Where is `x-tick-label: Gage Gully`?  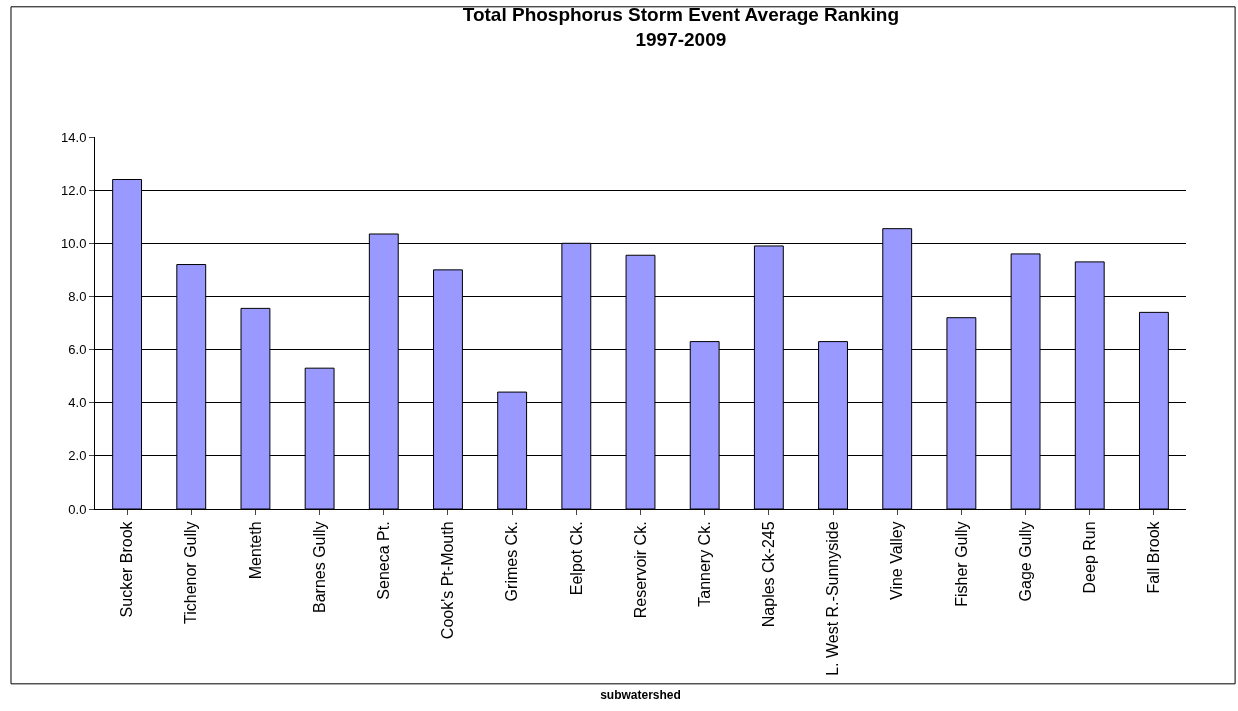
x-tick-label: Gage Gully is located at coordinates (1025, 561).